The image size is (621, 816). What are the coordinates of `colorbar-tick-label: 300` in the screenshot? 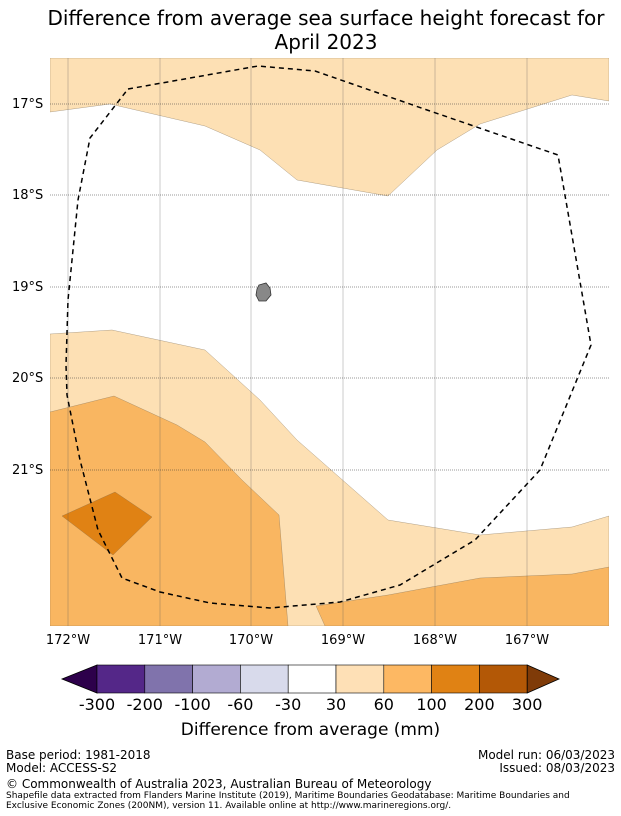 It's located at (527, 704).